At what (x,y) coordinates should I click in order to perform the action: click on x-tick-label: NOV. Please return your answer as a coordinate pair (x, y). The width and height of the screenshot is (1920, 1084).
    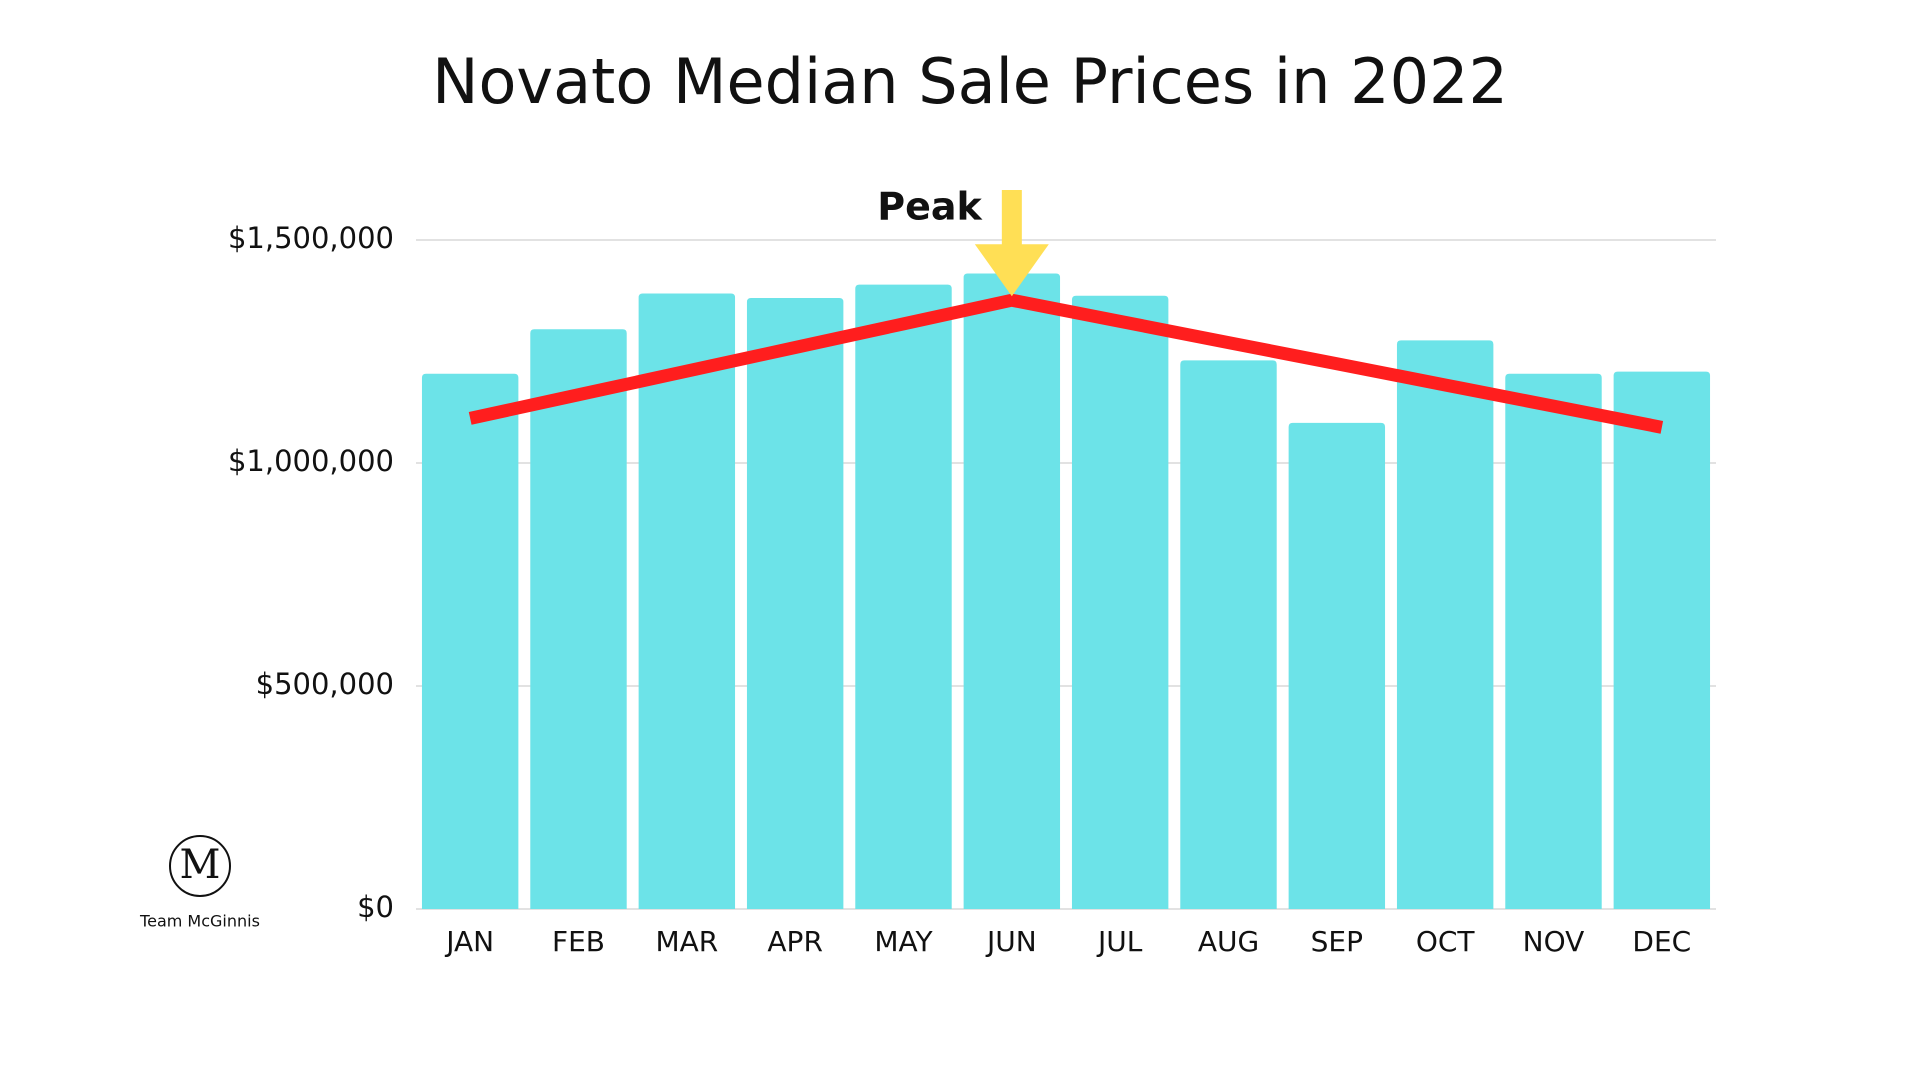
    Looking at the image, I should click on (1554, 941).